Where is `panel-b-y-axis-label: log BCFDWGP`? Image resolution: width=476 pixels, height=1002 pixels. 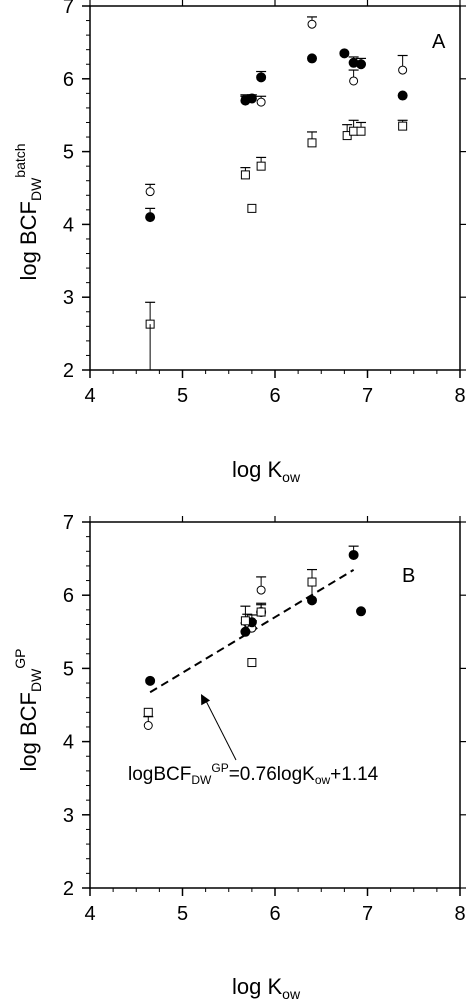
panel-b-y-axis-label: log BCFDWGP is located at coordinates (28, 709).